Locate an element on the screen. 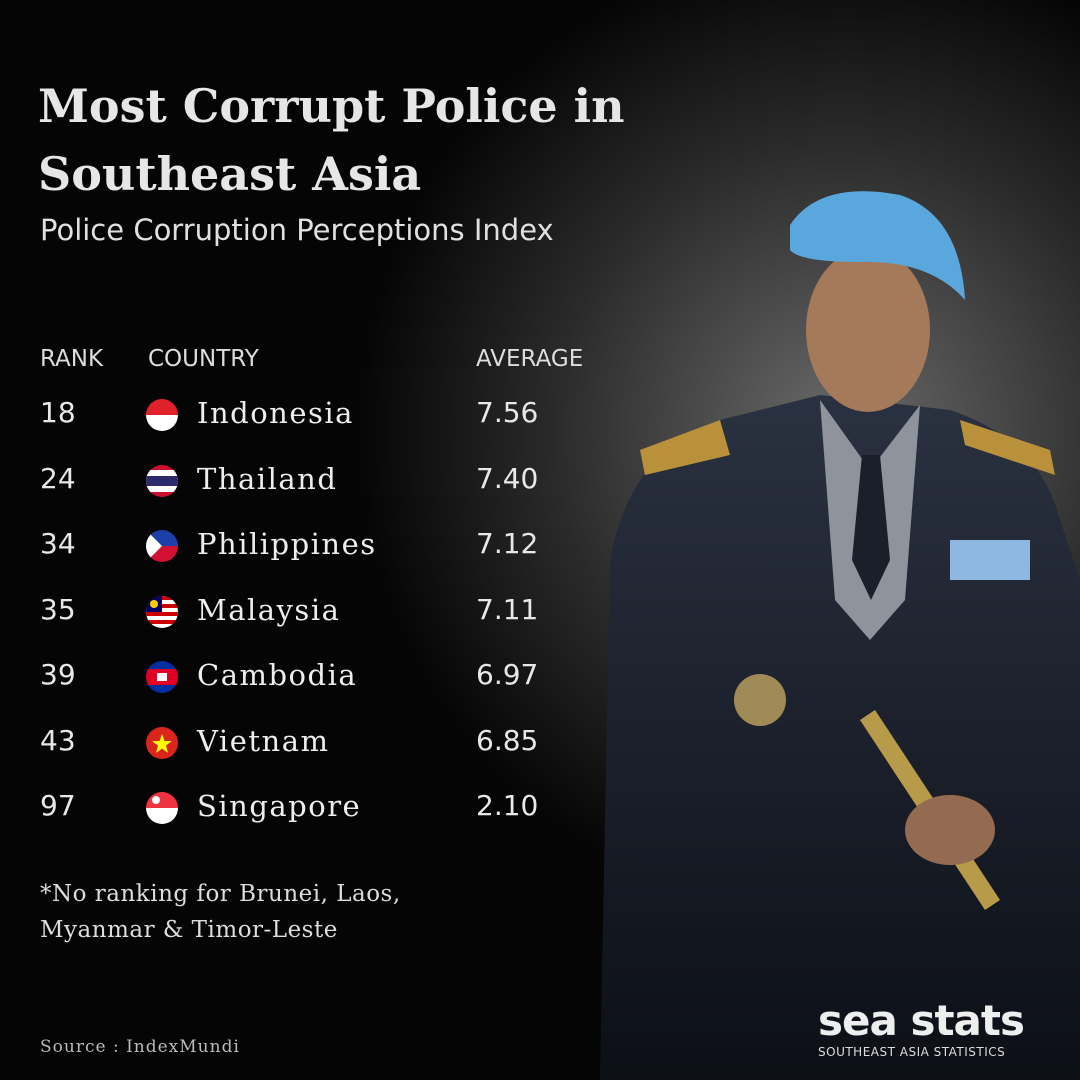  table-row: 34 Philippines 7.12 is located at coordinates (350, 552).